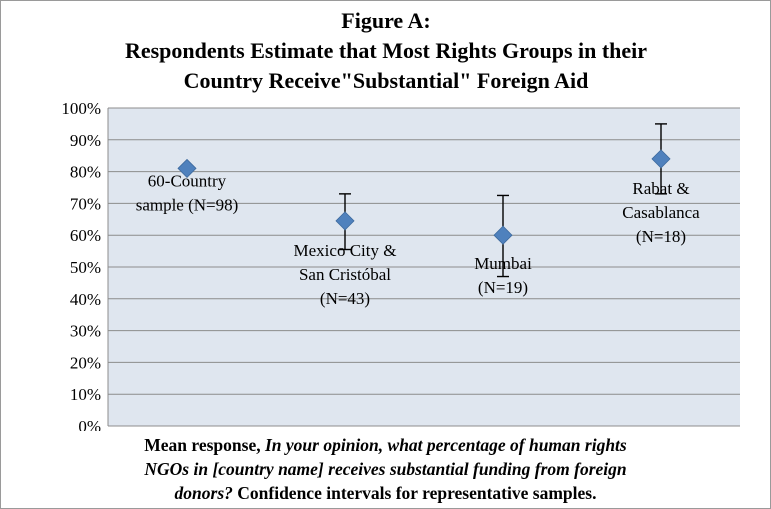 This screenshot has width=771, height=509. Describe the element at coordinates (345, 274) in the screenshot. I see `data-point-label-line: San Cristóbal` at that location.